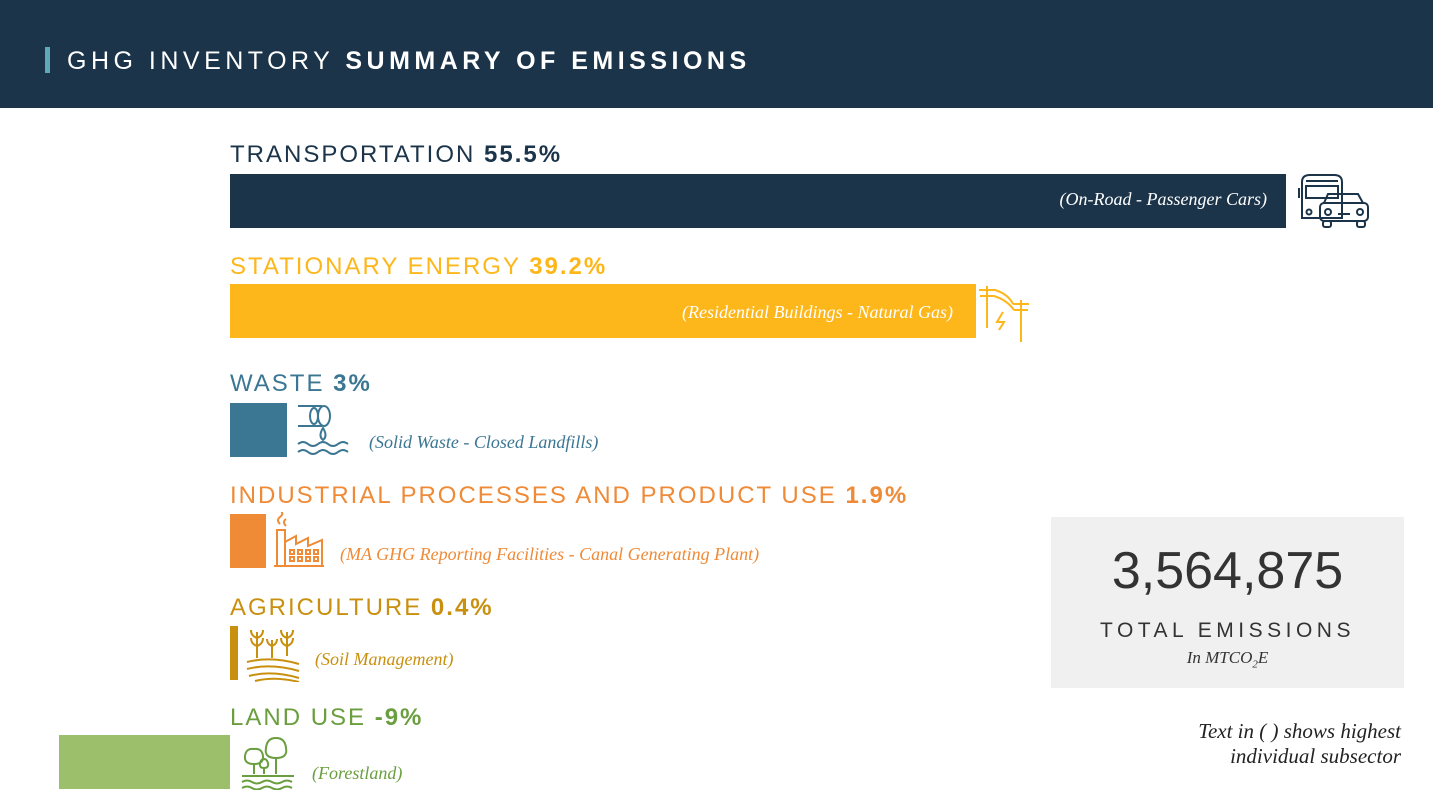 The height and width of the screenshot is (808, 1433). I want to click on factory-icon, so click(299, 539).